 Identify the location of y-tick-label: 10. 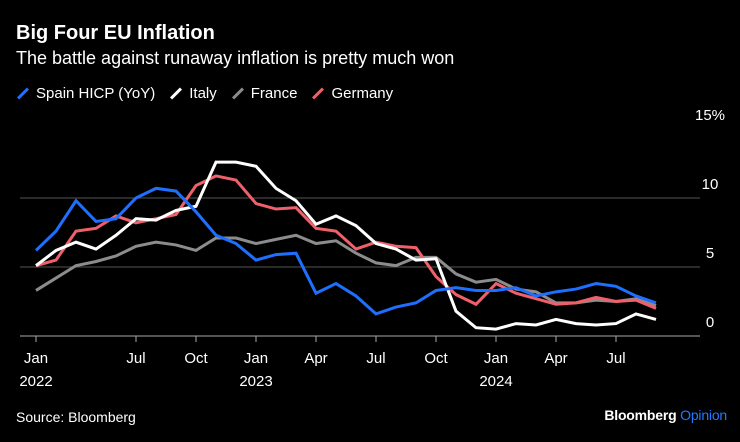
(710, 184).